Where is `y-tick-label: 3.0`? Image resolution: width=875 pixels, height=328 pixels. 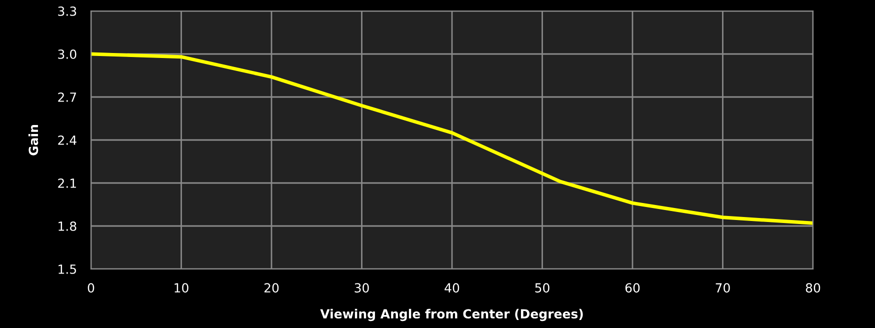 y-tick-label: 3.0 is located at coordinates (67, 54).